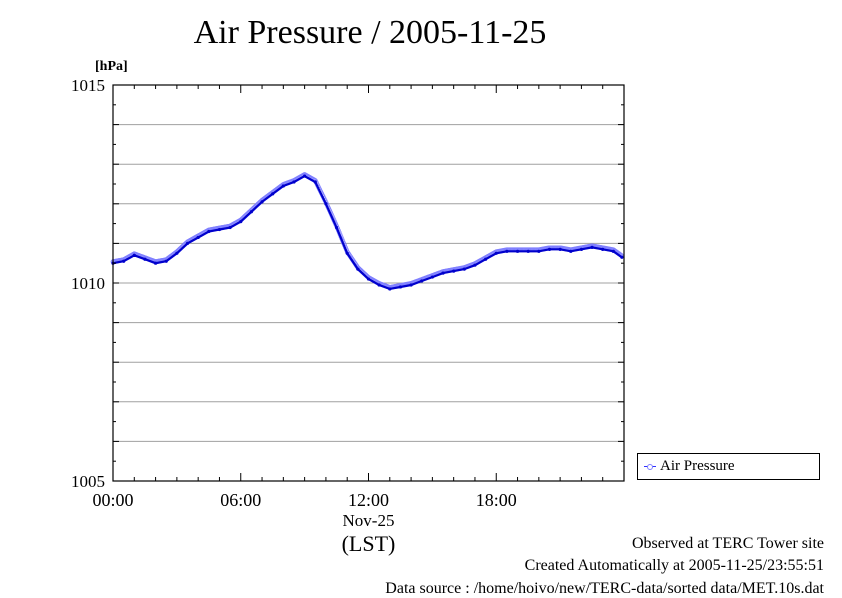 This screenshot has width=842, height=598. I want to click on x-tick-label: 00:00, so click(112, 500).